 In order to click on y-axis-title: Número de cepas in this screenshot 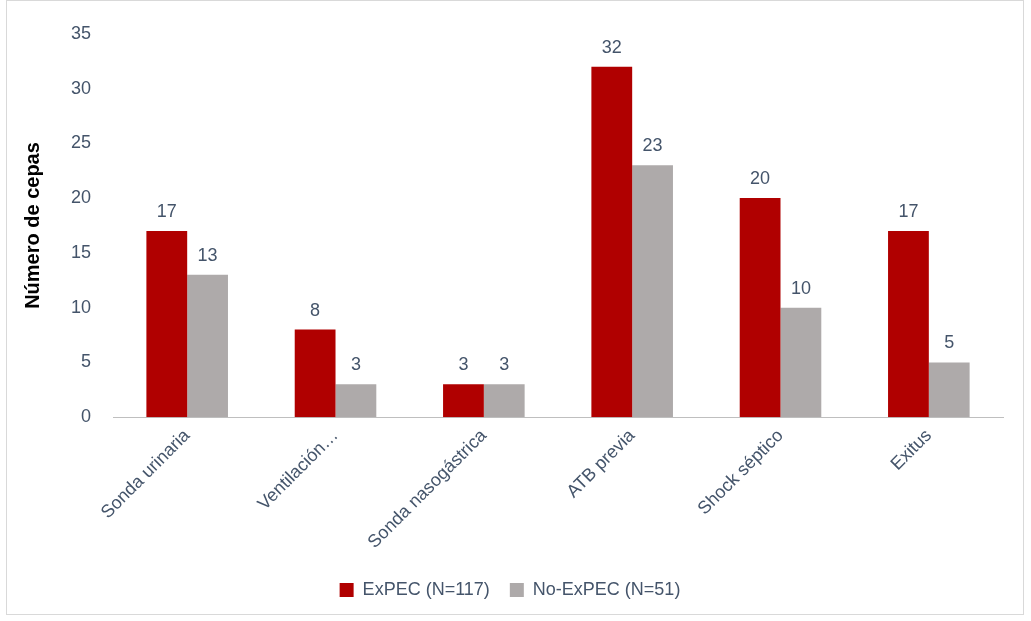, I will do `click(31, 225)`.